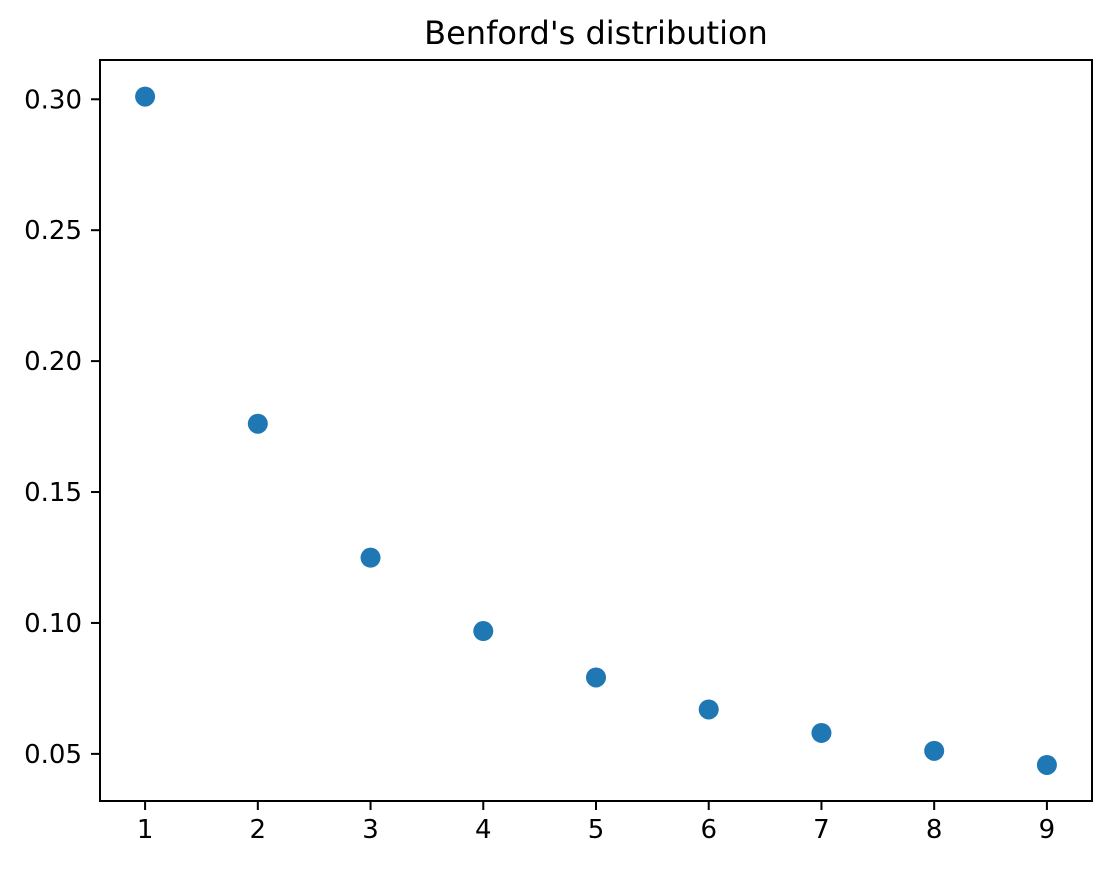  I want to click on x-tick-label: 3, so click(370, 830).